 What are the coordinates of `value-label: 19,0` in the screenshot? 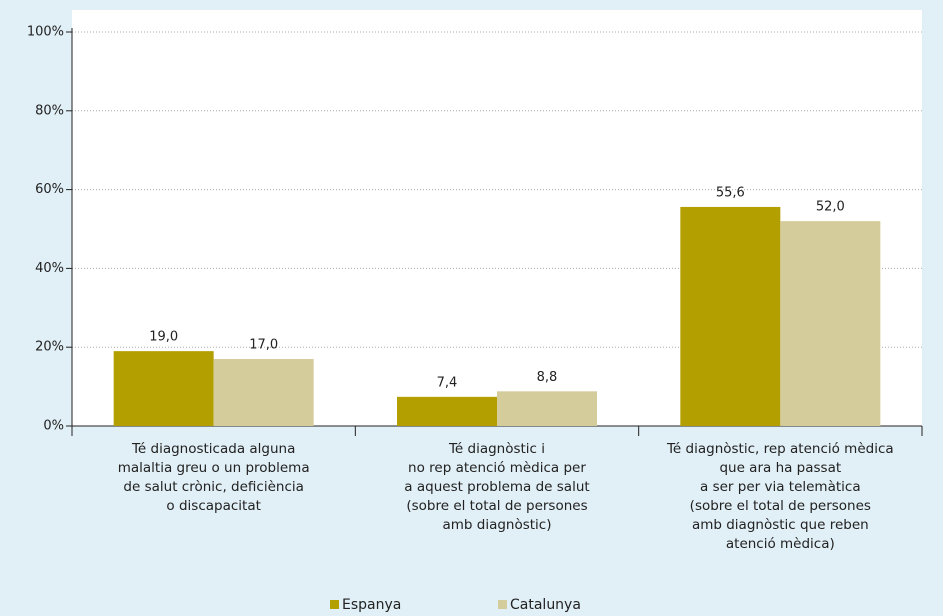 It's located at (163, 337).